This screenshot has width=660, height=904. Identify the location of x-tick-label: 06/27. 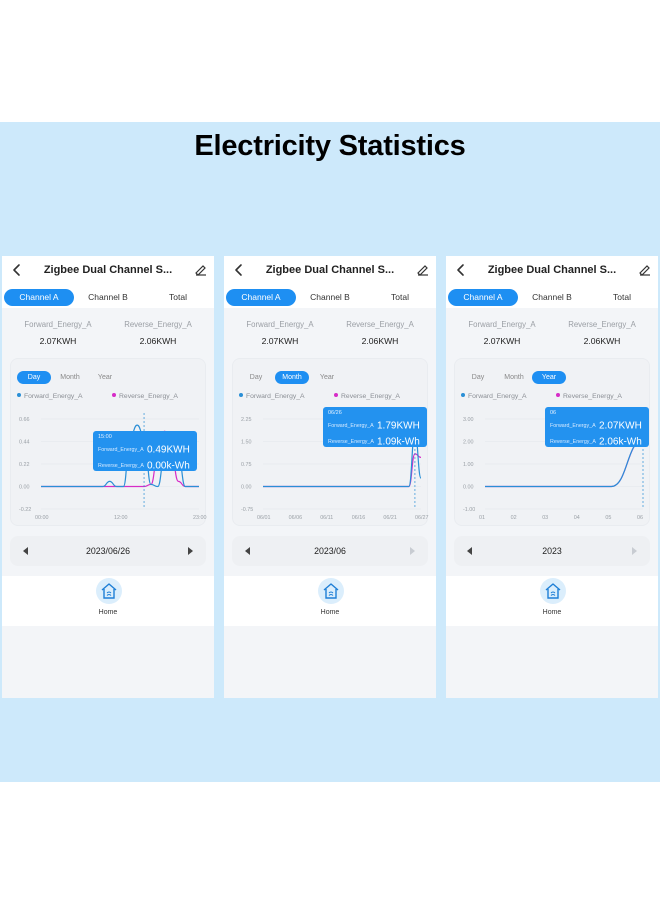
(422, 518).